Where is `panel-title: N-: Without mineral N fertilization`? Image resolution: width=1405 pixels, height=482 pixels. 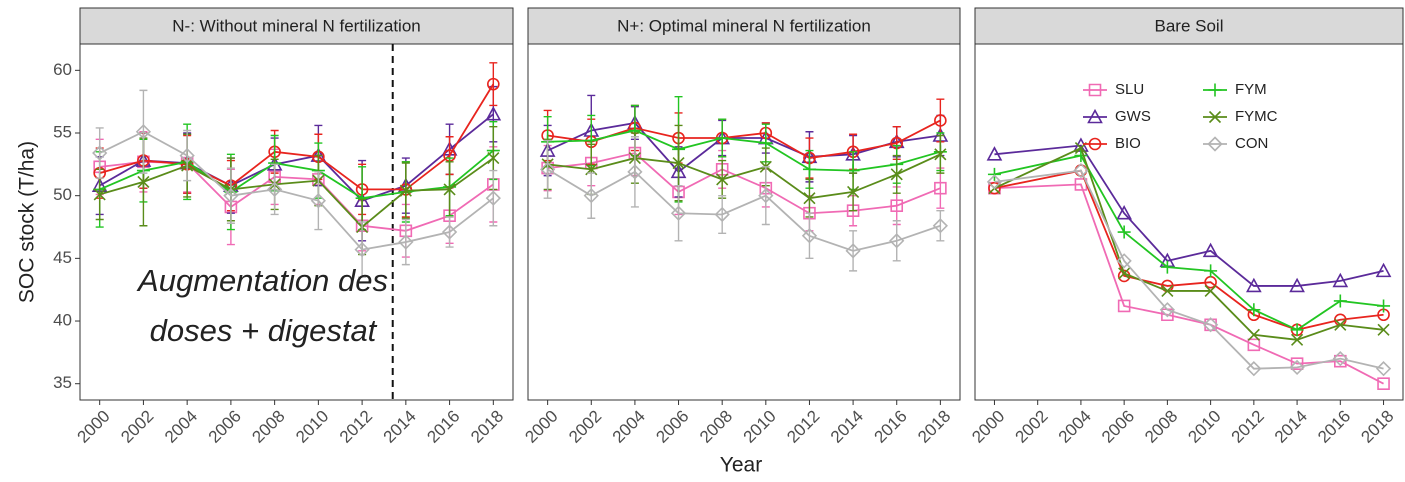 panel-title: N-: Without mineral N fertilization is located at coordinates (296, 25).